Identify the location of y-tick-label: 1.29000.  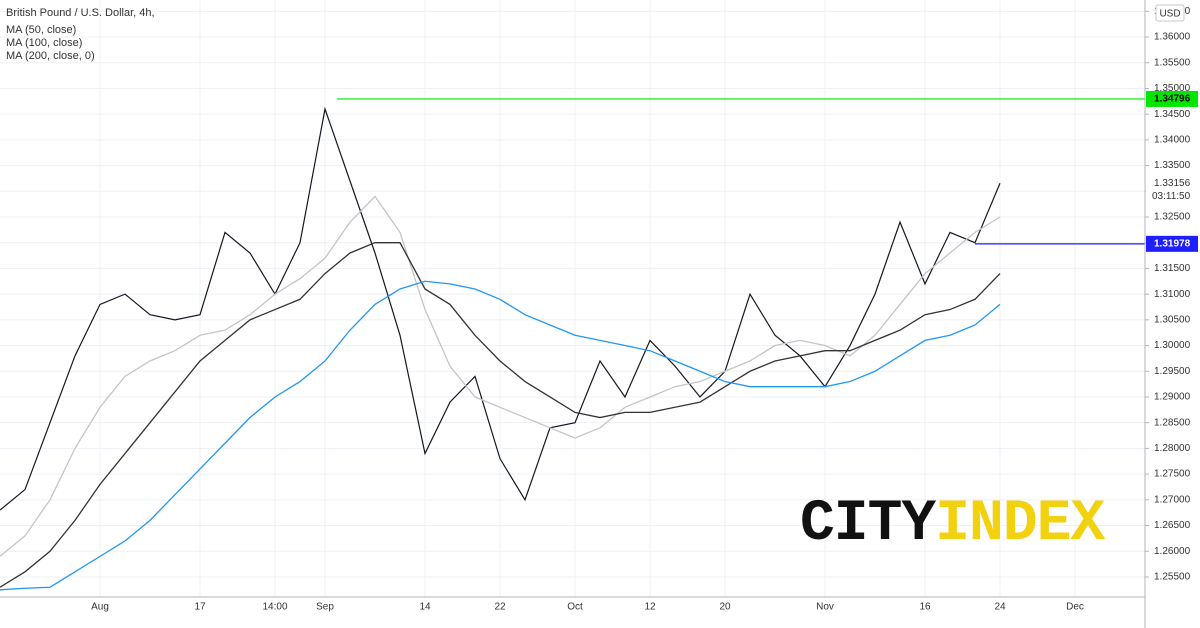
(1172, 397).